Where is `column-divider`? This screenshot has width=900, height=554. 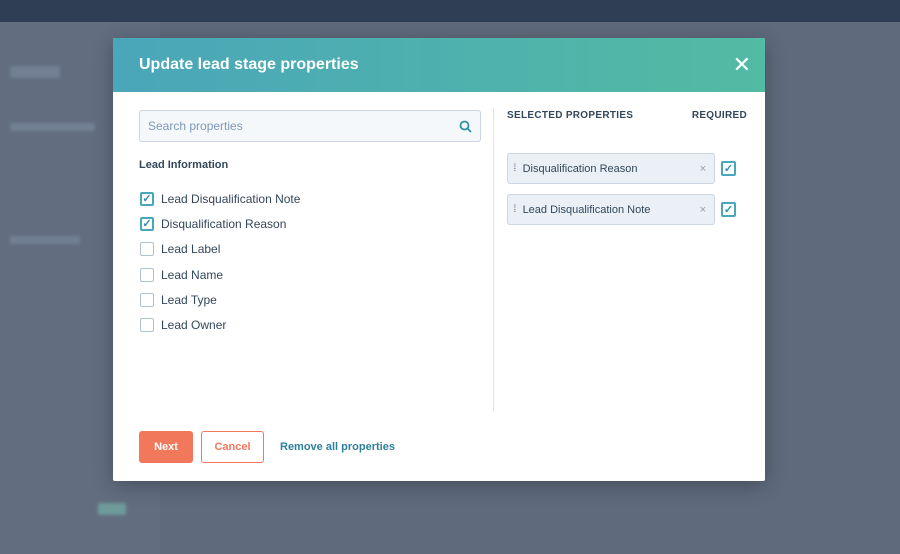 column-divider is located at coordinates (493, 259).